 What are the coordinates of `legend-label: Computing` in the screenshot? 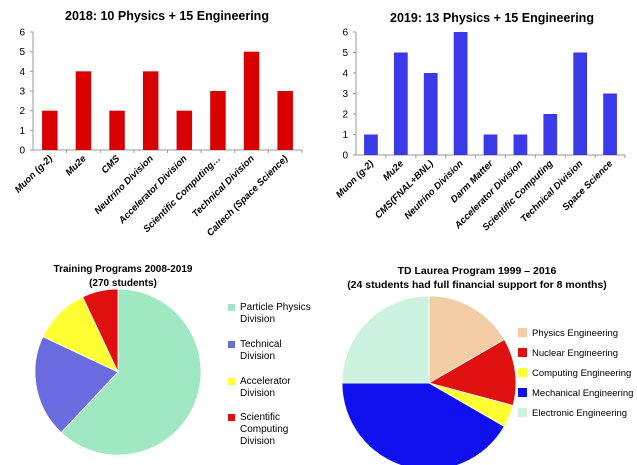 It's located at (264, 429).